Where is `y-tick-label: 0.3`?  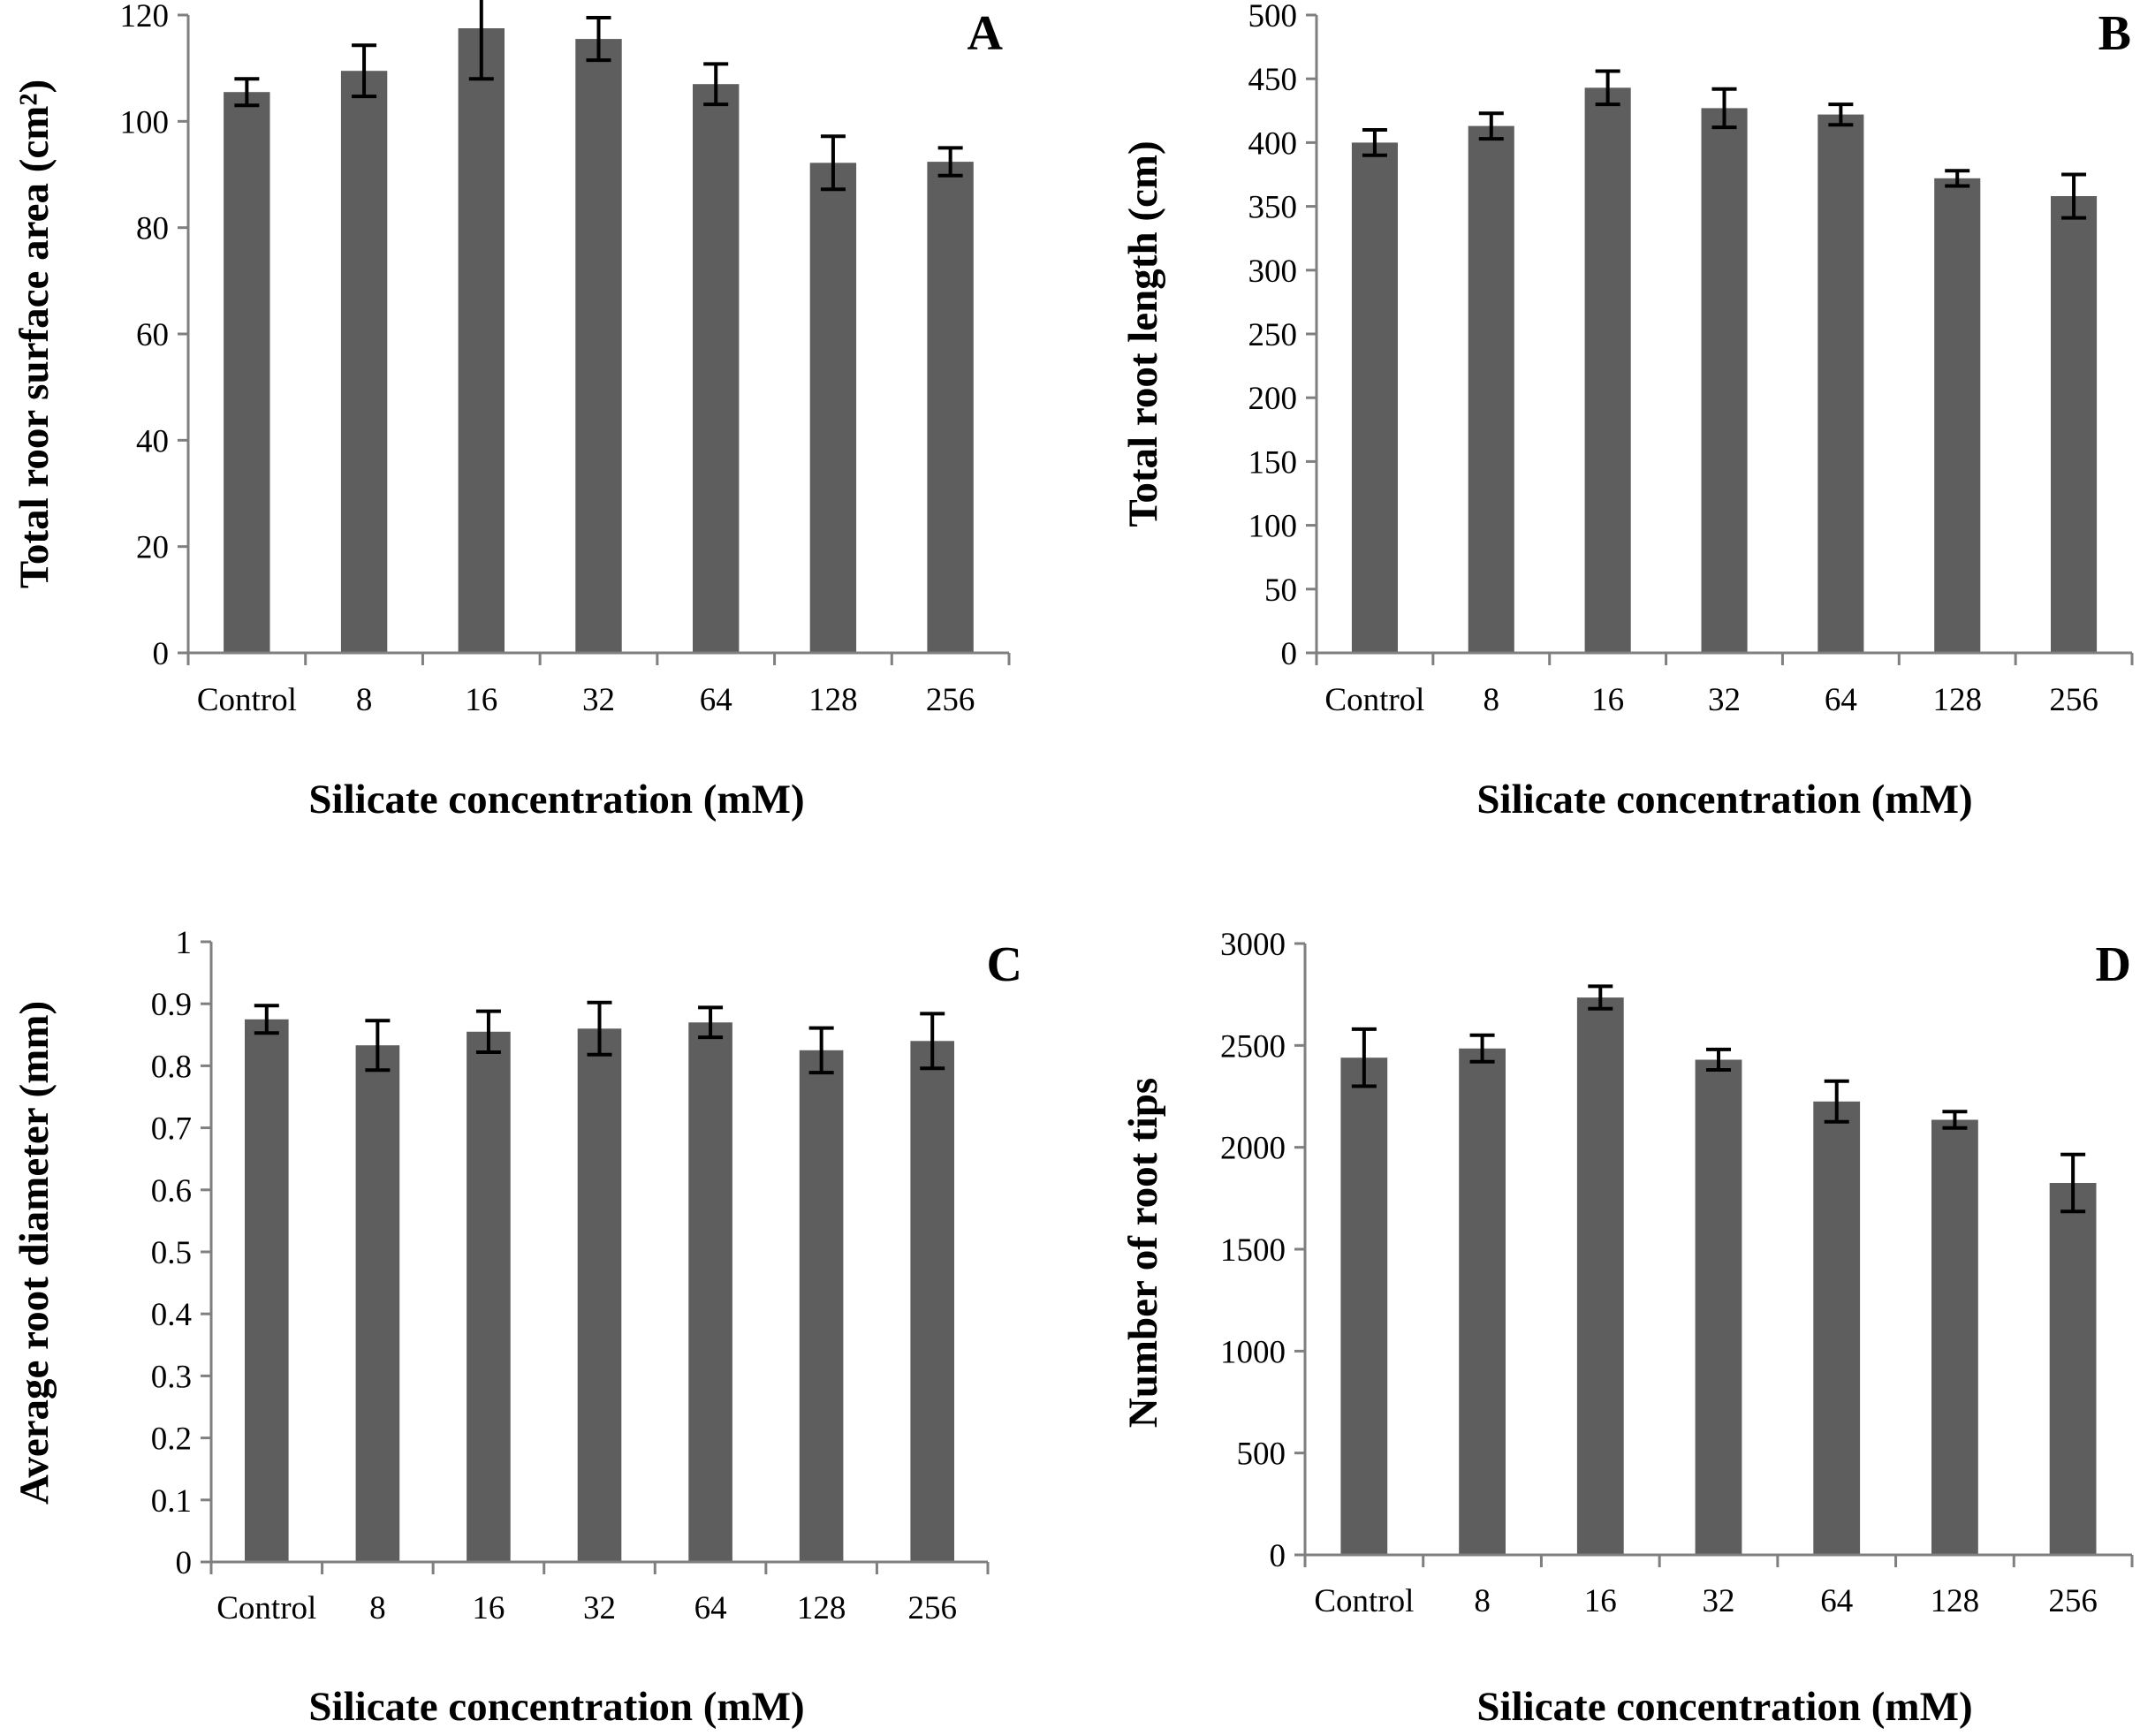
y-tick-label: 0.3 is located at coordinates (172, 1377).